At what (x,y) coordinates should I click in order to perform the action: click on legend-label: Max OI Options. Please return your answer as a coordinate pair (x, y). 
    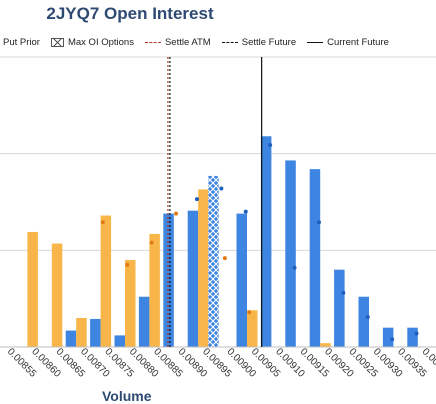
    Looking at the image, I should click on (100, 42).